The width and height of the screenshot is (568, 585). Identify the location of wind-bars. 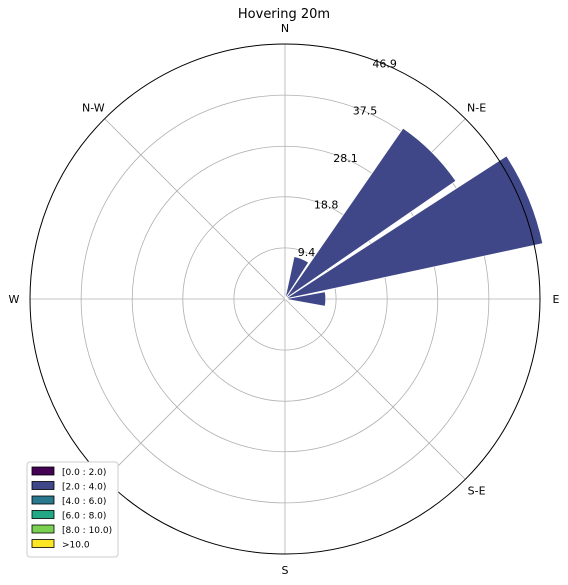
(414, 217).